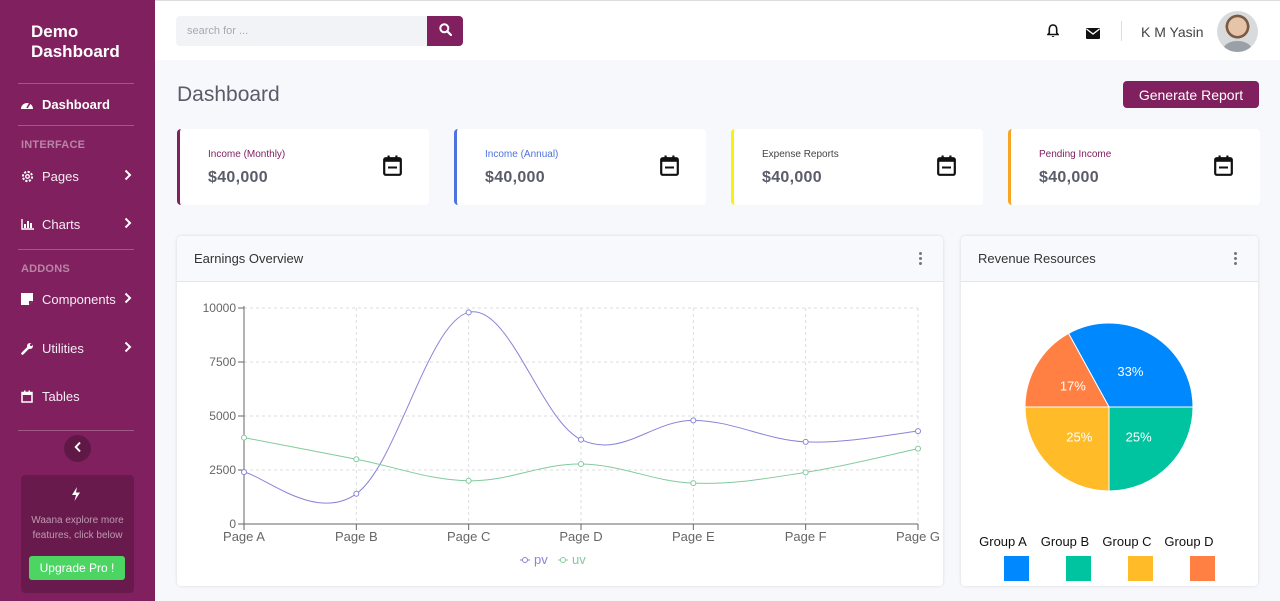  Describe the element at coordinates (857, 167) in the screenshot. I see `stat-card: Expense Reports $40,000` at that location.